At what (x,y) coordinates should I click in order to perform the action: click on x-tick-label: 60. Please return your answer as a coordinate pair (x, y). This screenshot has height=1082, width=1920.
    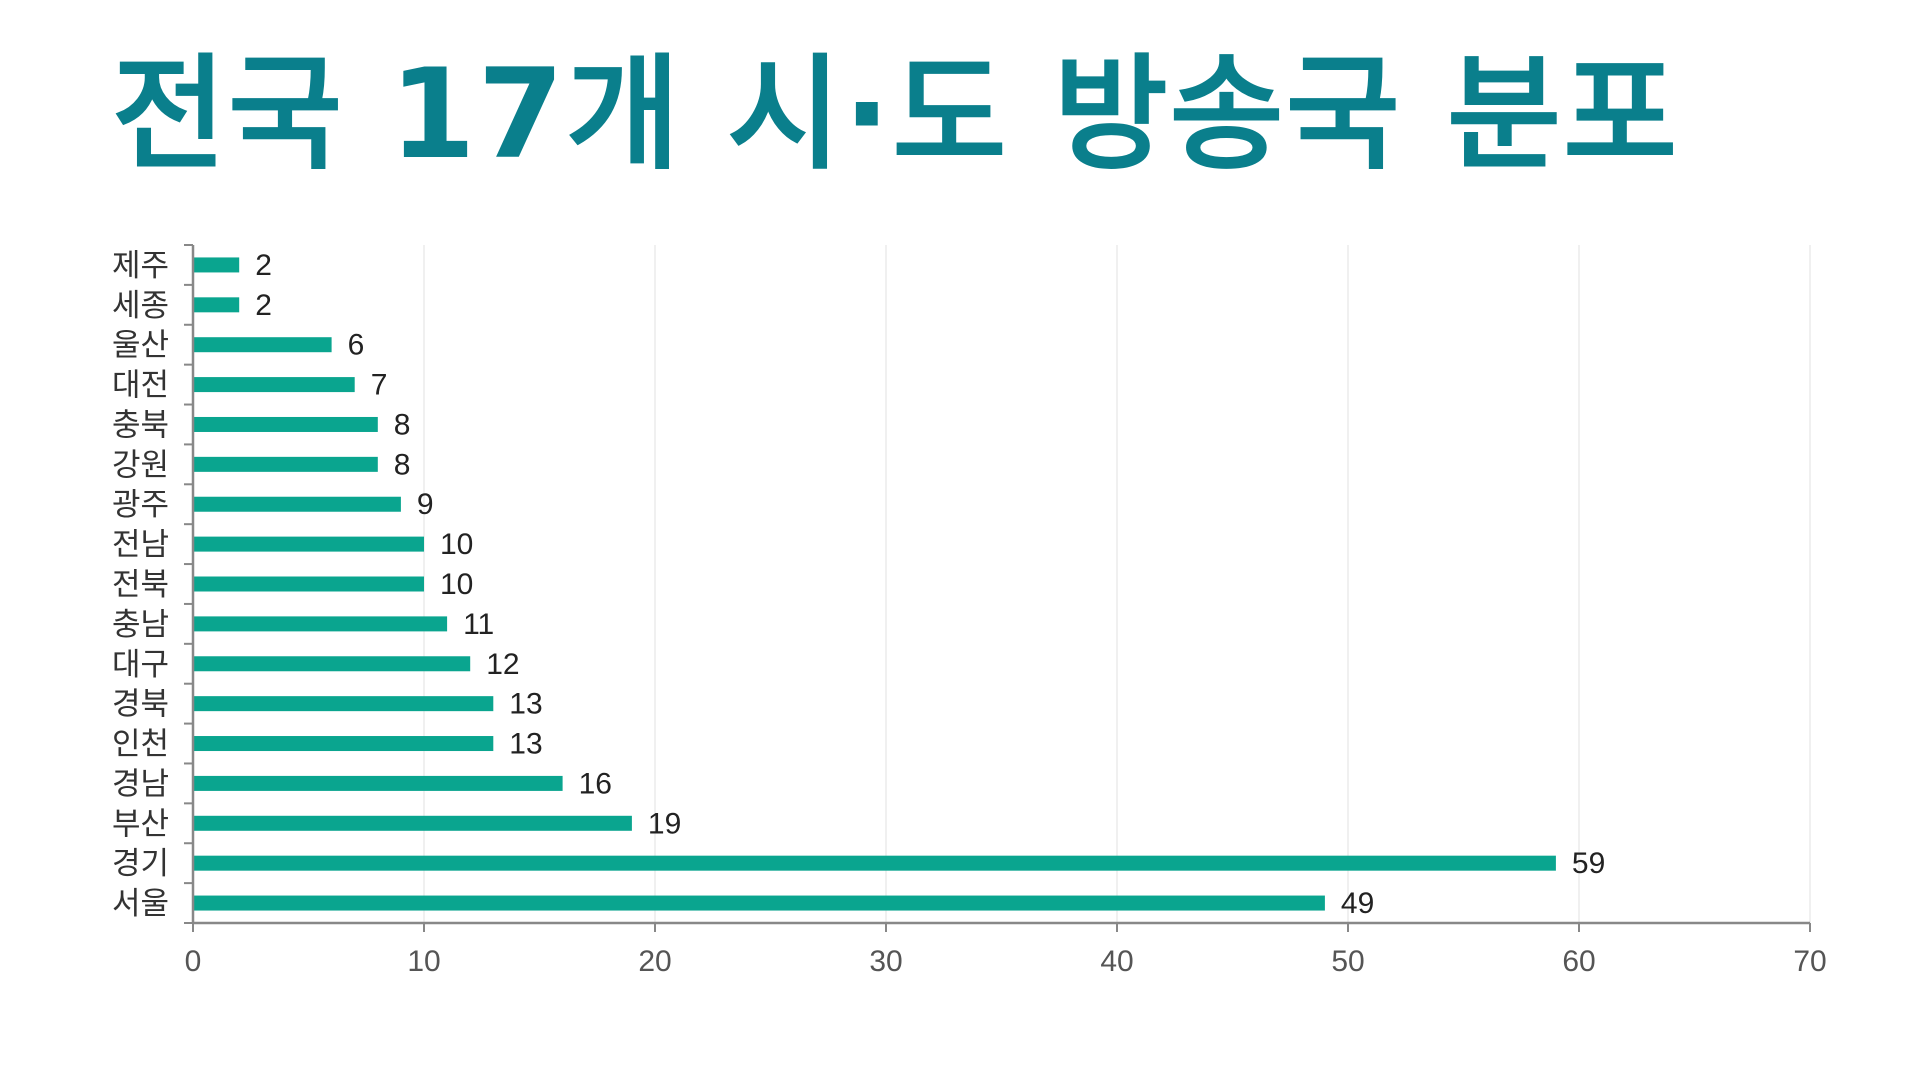
    Looking at the image, I should click on (1578, 961).